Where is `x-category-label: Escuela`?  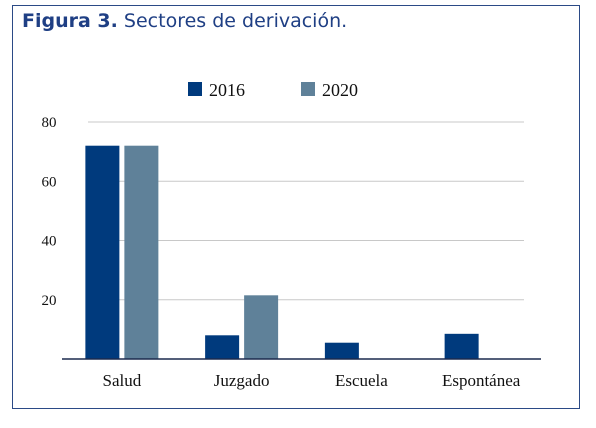 x-category-label: Escuela is located at coordinates (361, 380).